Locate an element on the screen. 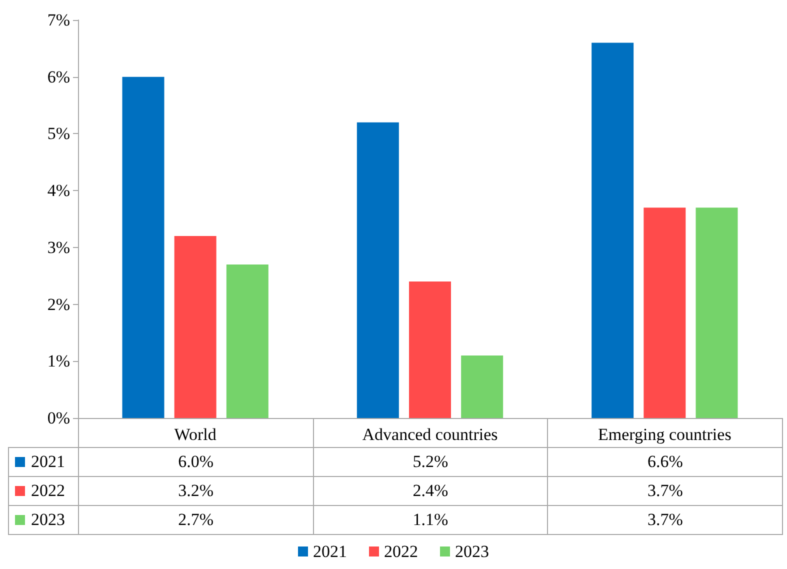 The height and width of the screenshot is (569, 787). y-tick-label: 6% is located at coordinates (58, 76).